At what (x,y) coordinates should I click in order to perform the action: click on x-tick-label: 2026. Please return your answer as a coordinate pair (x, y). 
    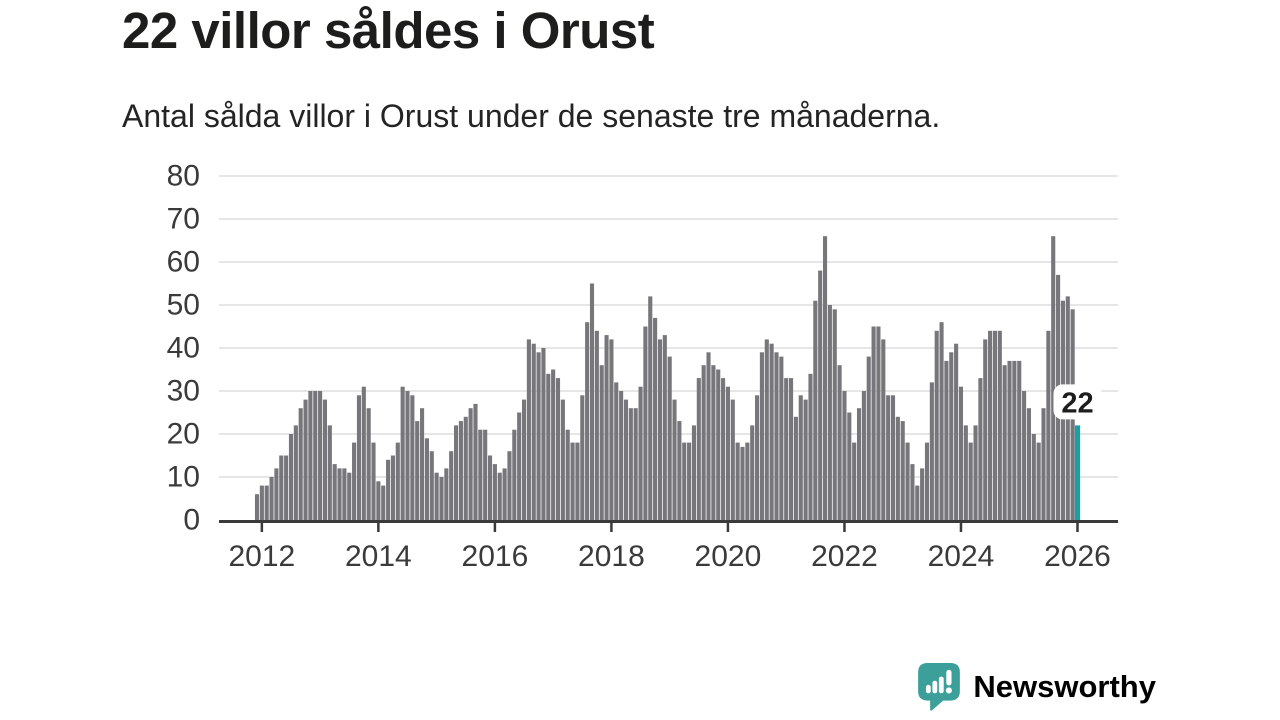
    Looking at the image, I should click on (1077, 556).